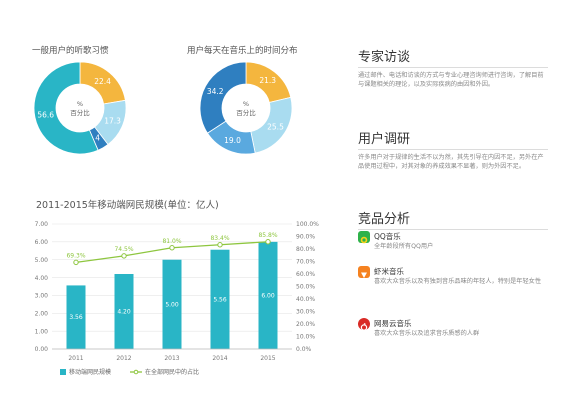 The height and width of the screenshot is (400, 565). What do you see at coordinates (123, 358) in the screenshot?
I see `x-tick-label: 2012` at bounding box center [123, 358].